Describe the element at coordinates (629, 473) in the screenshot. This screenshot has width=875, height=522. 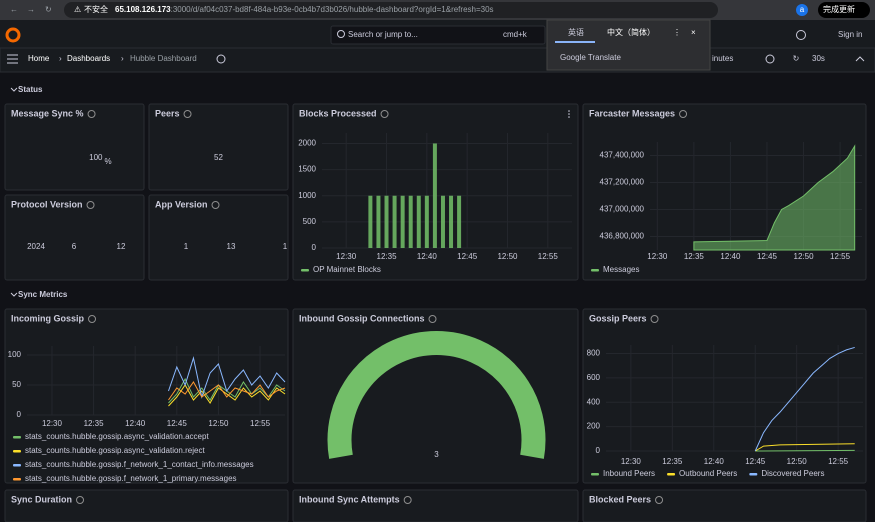
I see `legend-label: Inbound Peers` at that location.